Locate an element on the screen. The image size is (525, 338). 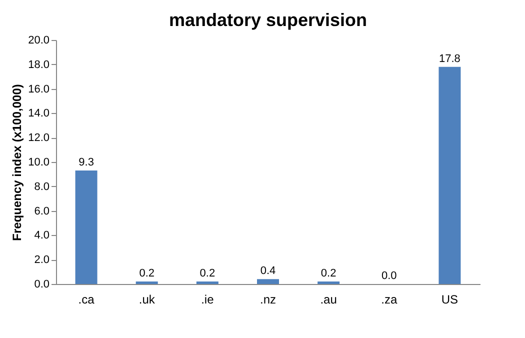
y-tick-label: 12.0 is located at coordinates (39, 138).